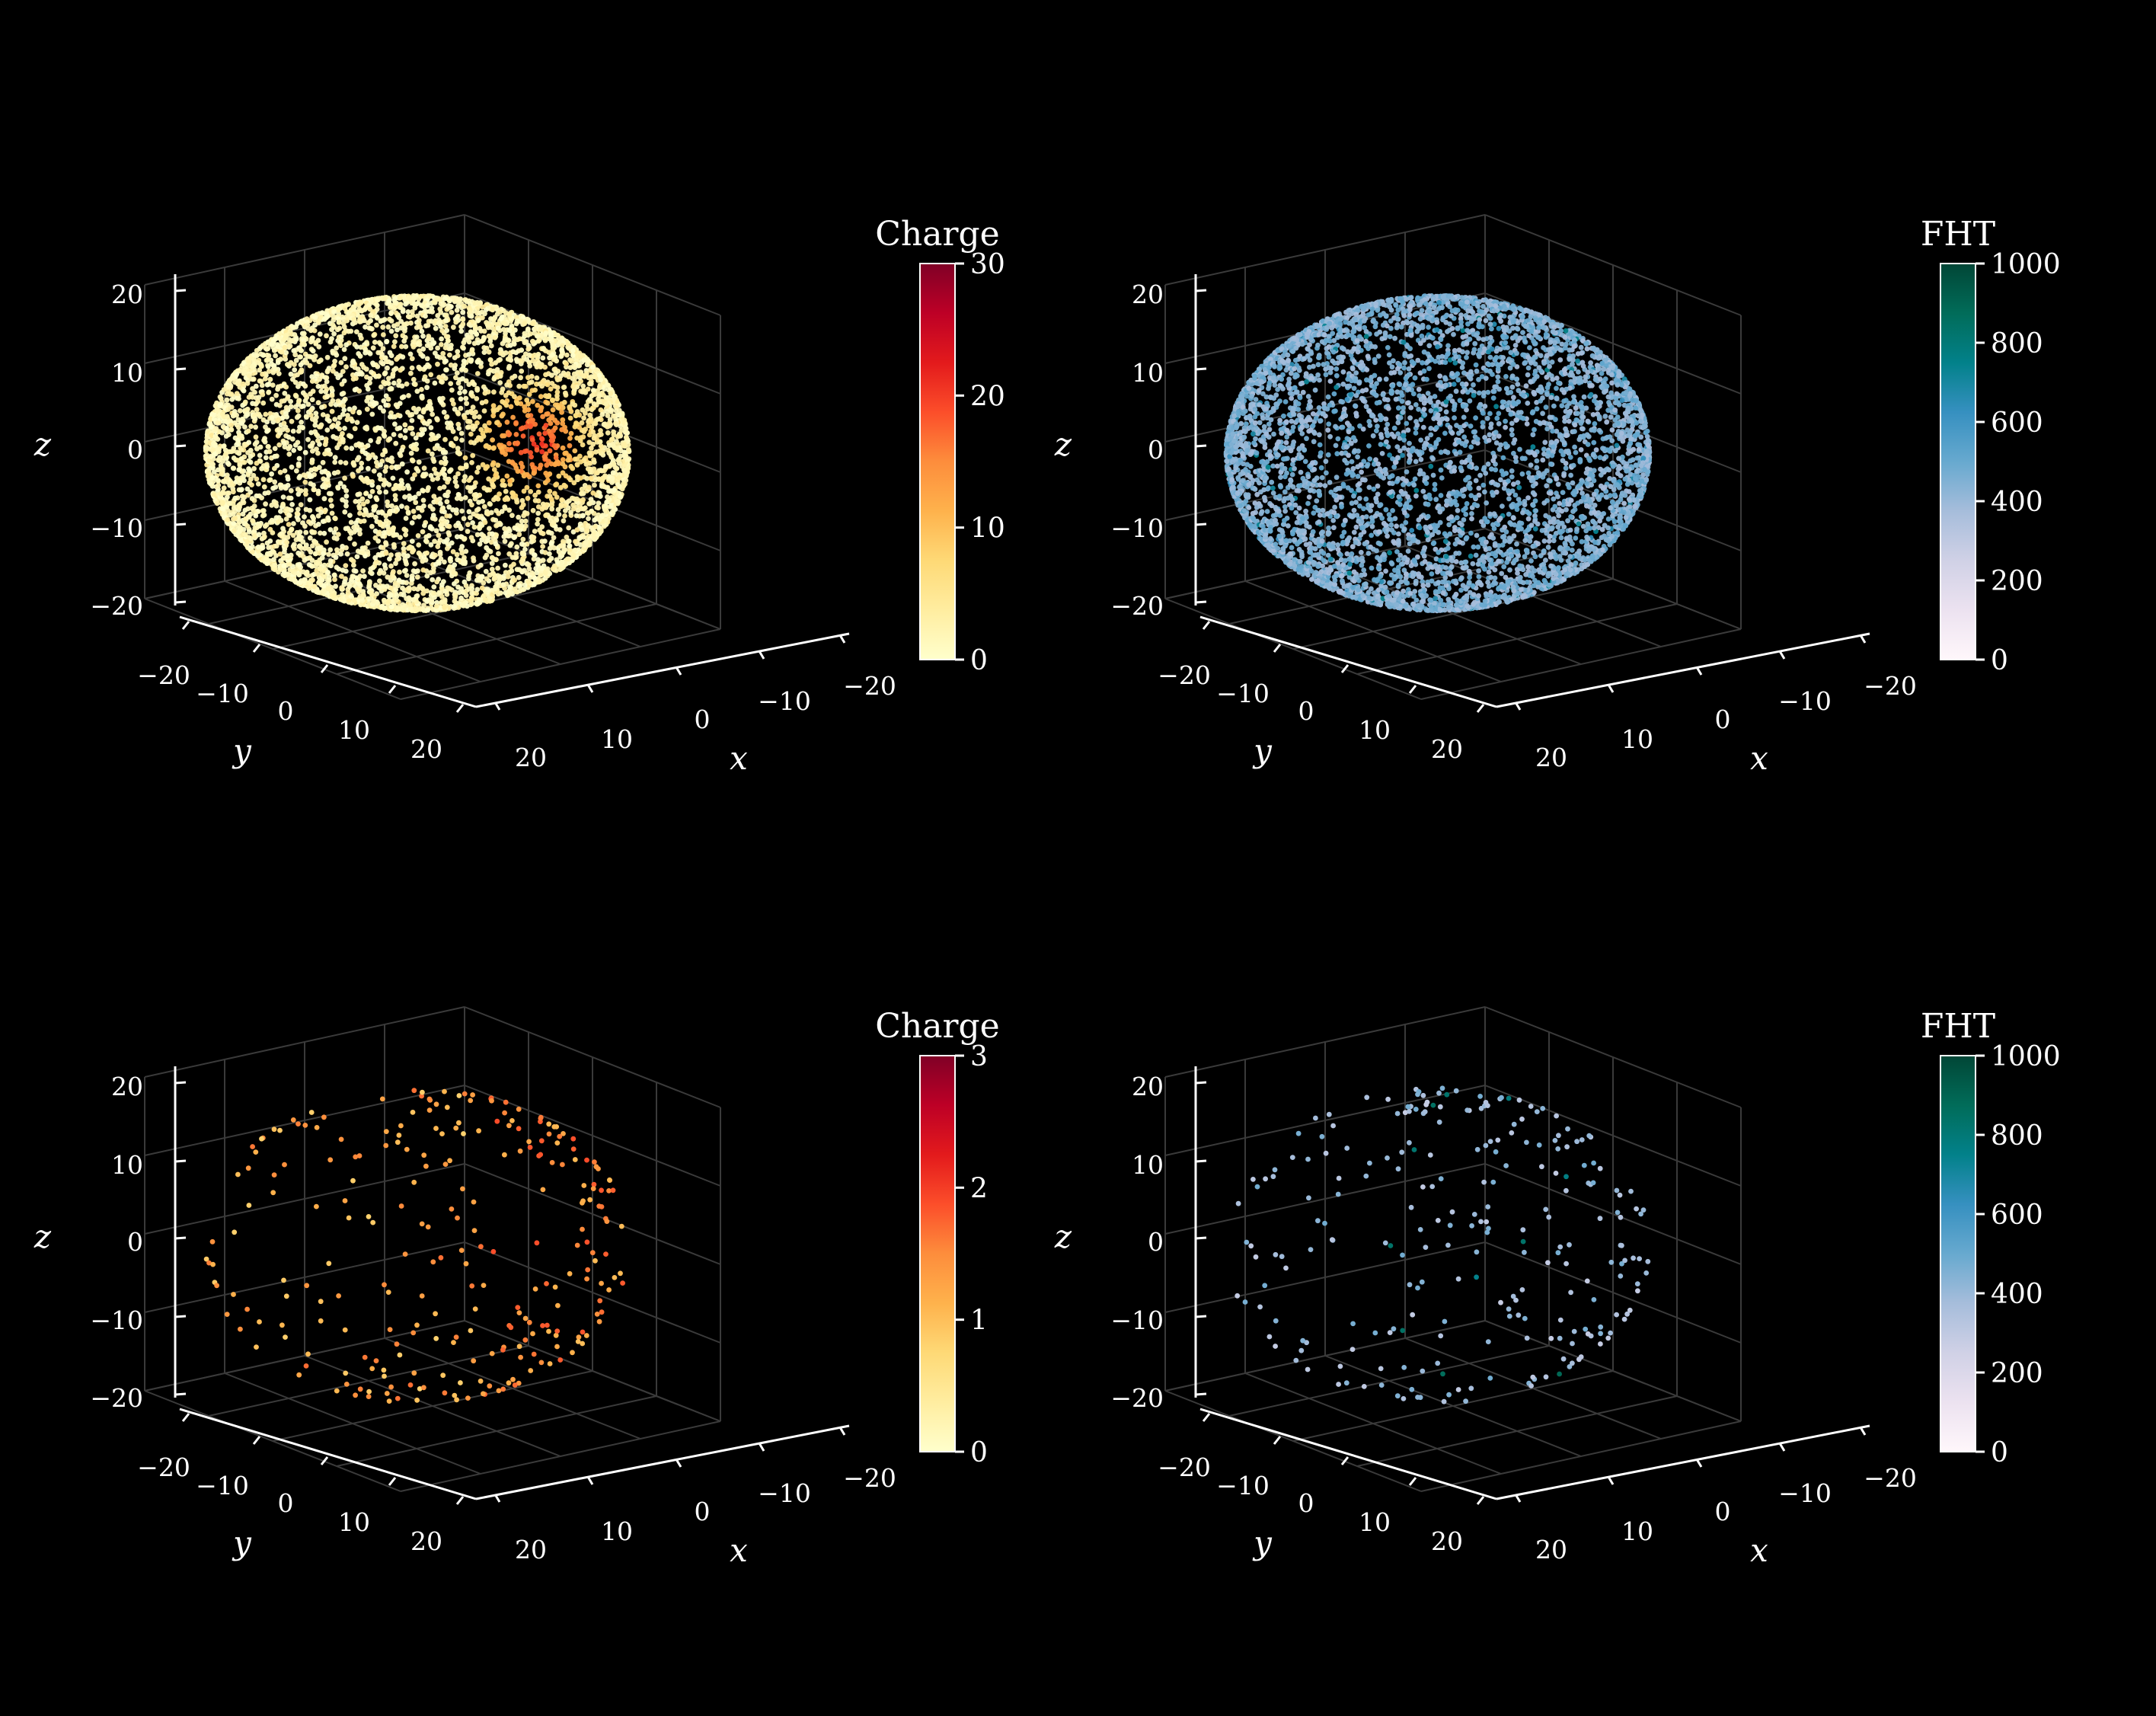 This screenshot has width=2156, height=1716. I want to click on z-axis-label: z, so click(43, 444).